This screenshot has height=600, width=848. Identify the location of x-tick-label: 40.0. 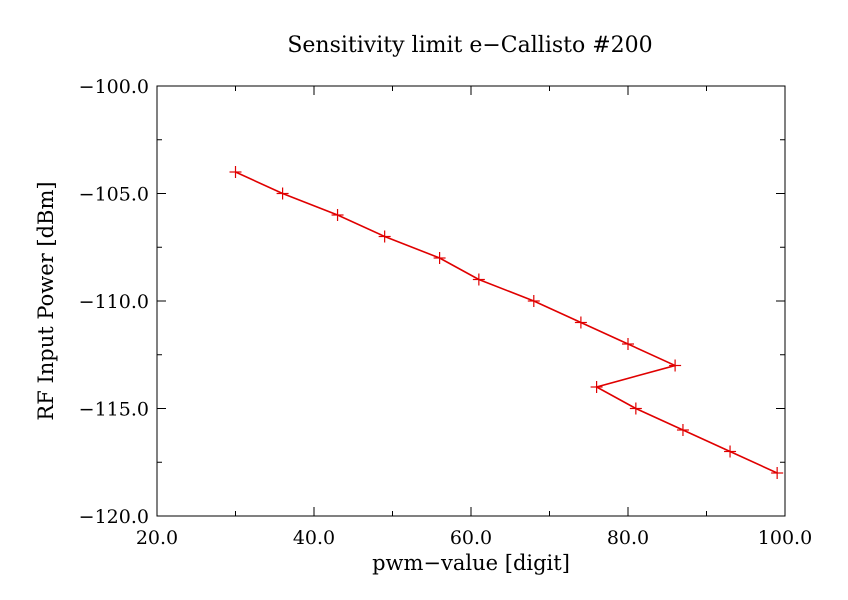
(314, 538).